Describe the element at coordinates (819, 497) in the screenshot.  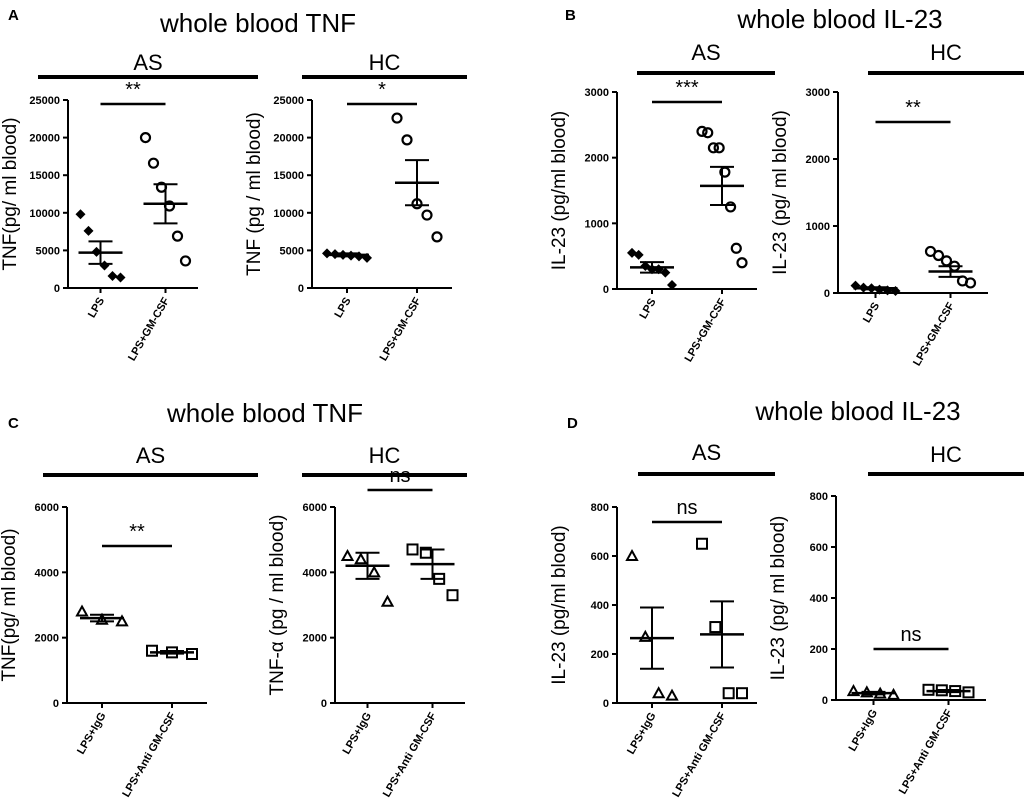
I see `y-tick-label: 800` at that location.